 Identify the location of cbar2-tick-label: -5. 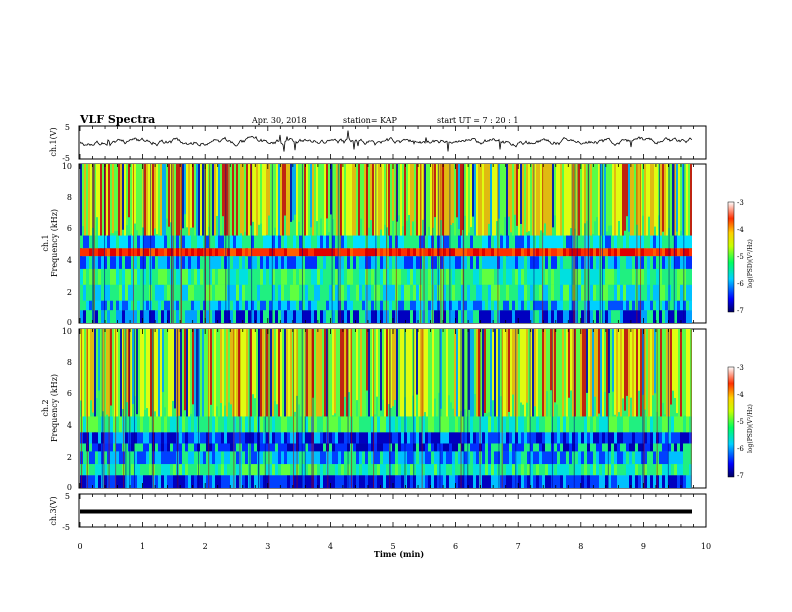
(740, 422).